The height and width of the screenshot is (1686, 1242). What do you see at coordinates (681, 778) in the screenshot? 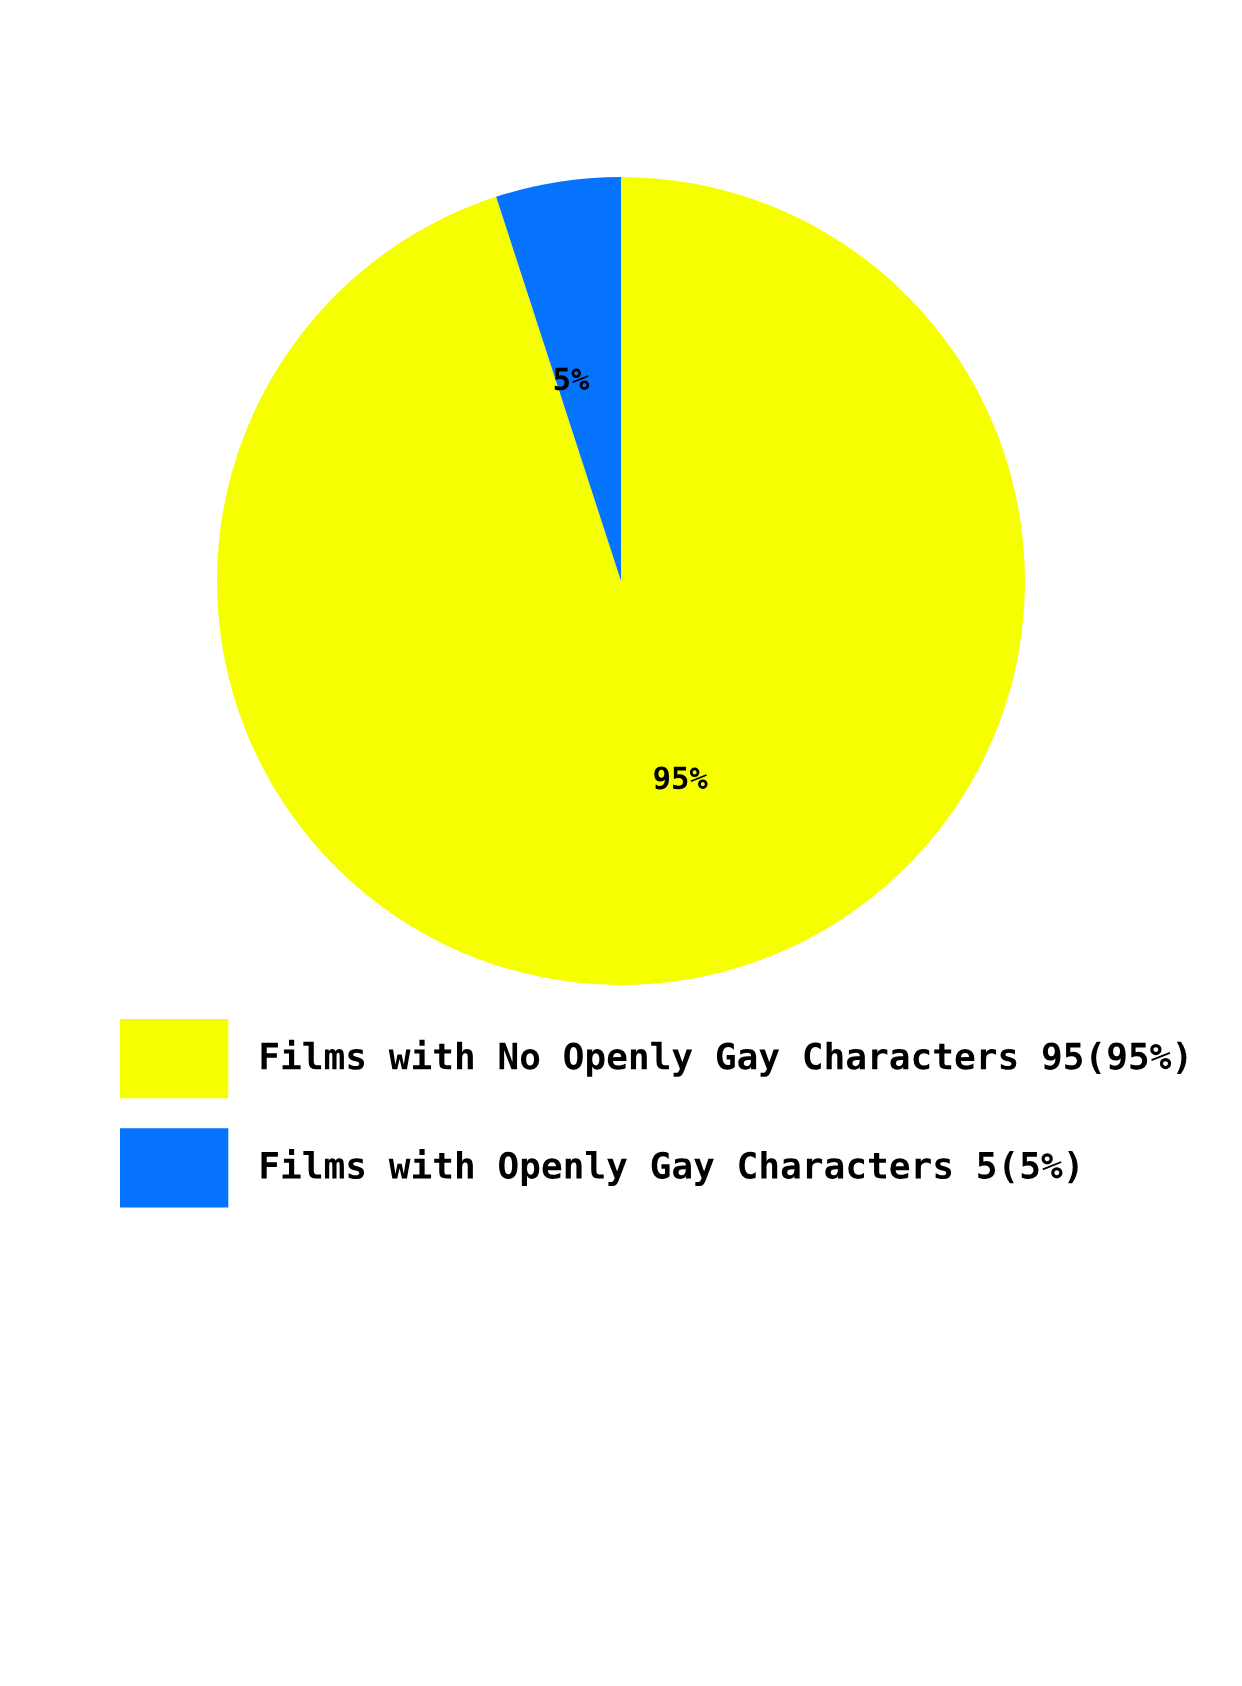
I see `data-label: 95%` at bounding box center [681, 778].